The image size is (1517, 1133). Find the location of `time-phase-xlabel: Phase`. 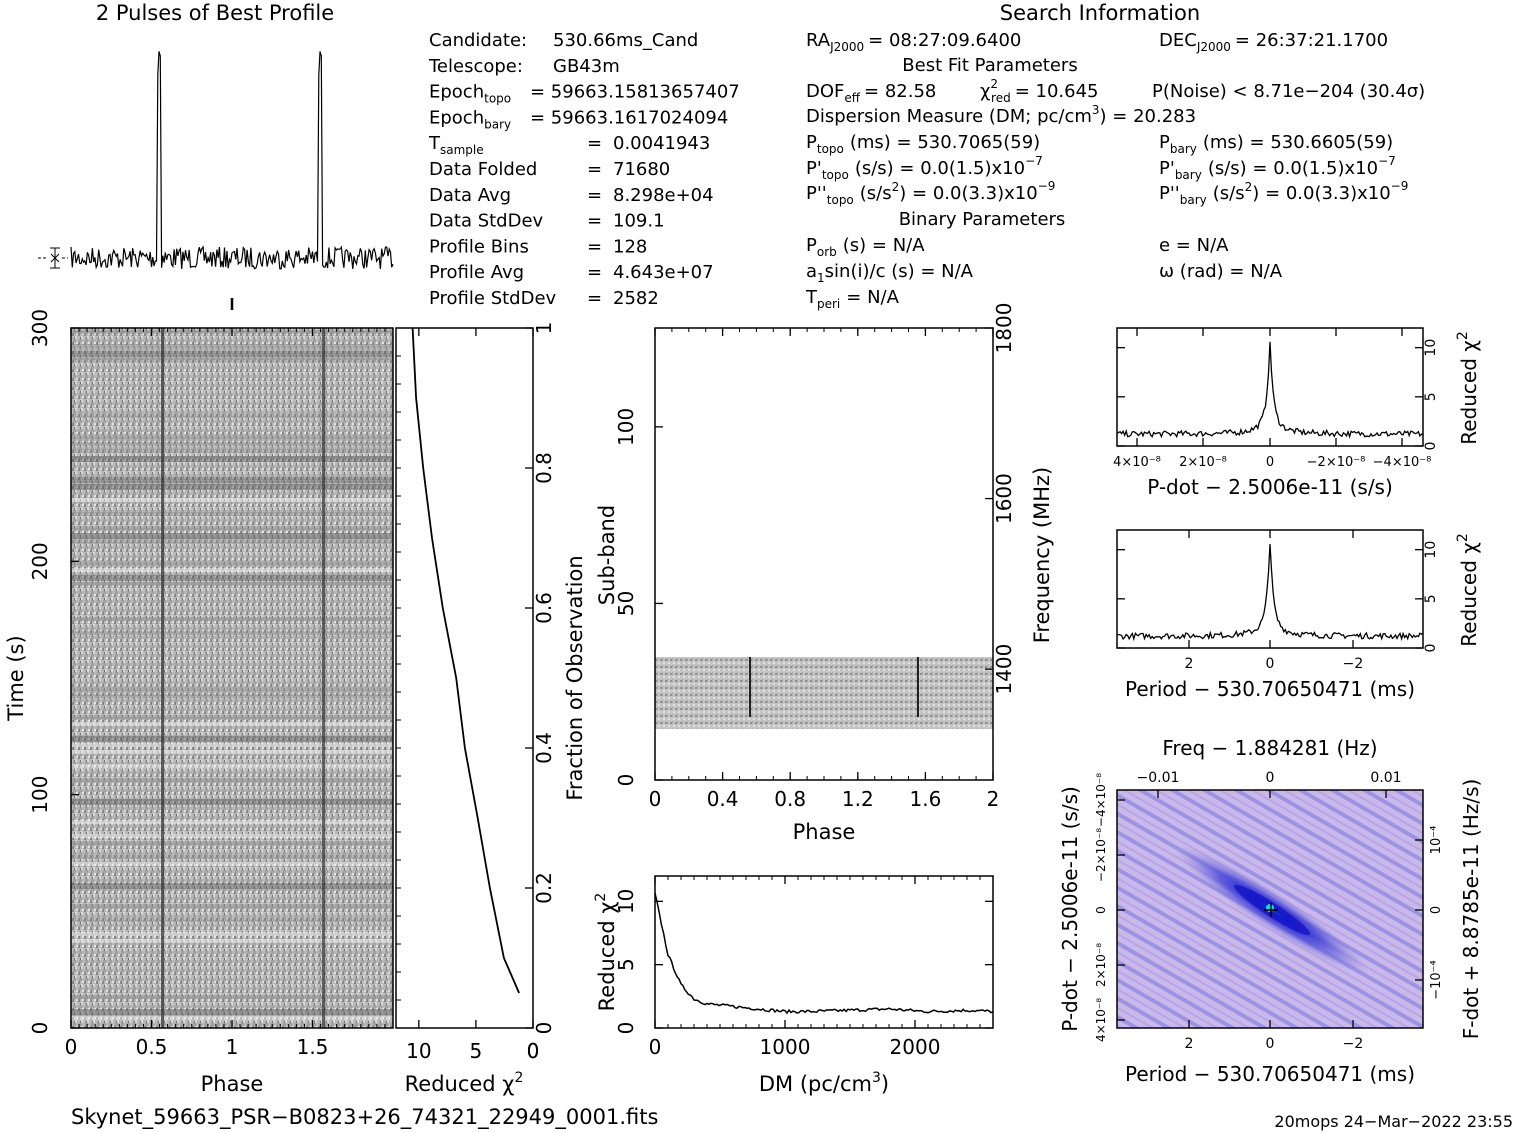

time-phase-xlabel: Phase is located at coordinates (232, 1084).